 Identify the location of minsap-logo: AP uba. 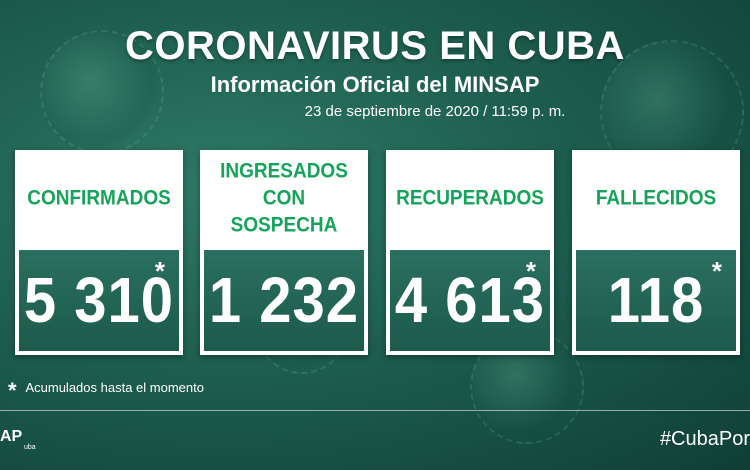
(18, 439).